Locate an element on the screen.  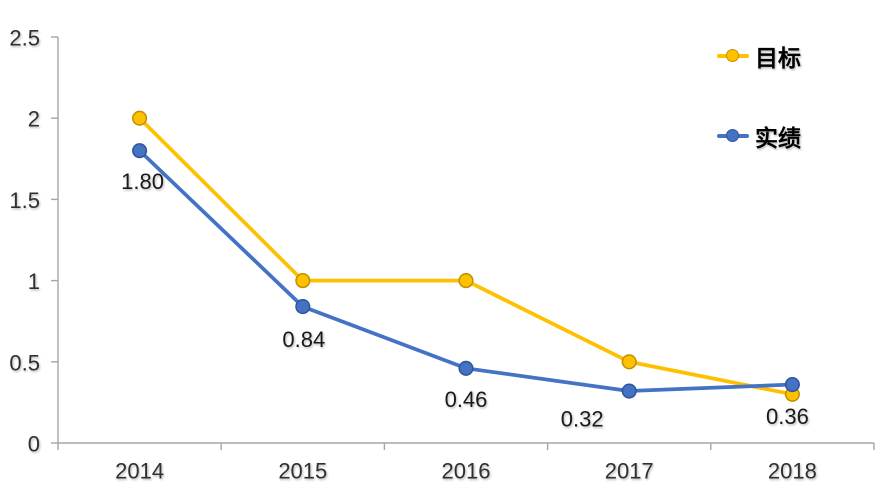
y-tick-label: 2.5 is located at coordinates (24, 38).